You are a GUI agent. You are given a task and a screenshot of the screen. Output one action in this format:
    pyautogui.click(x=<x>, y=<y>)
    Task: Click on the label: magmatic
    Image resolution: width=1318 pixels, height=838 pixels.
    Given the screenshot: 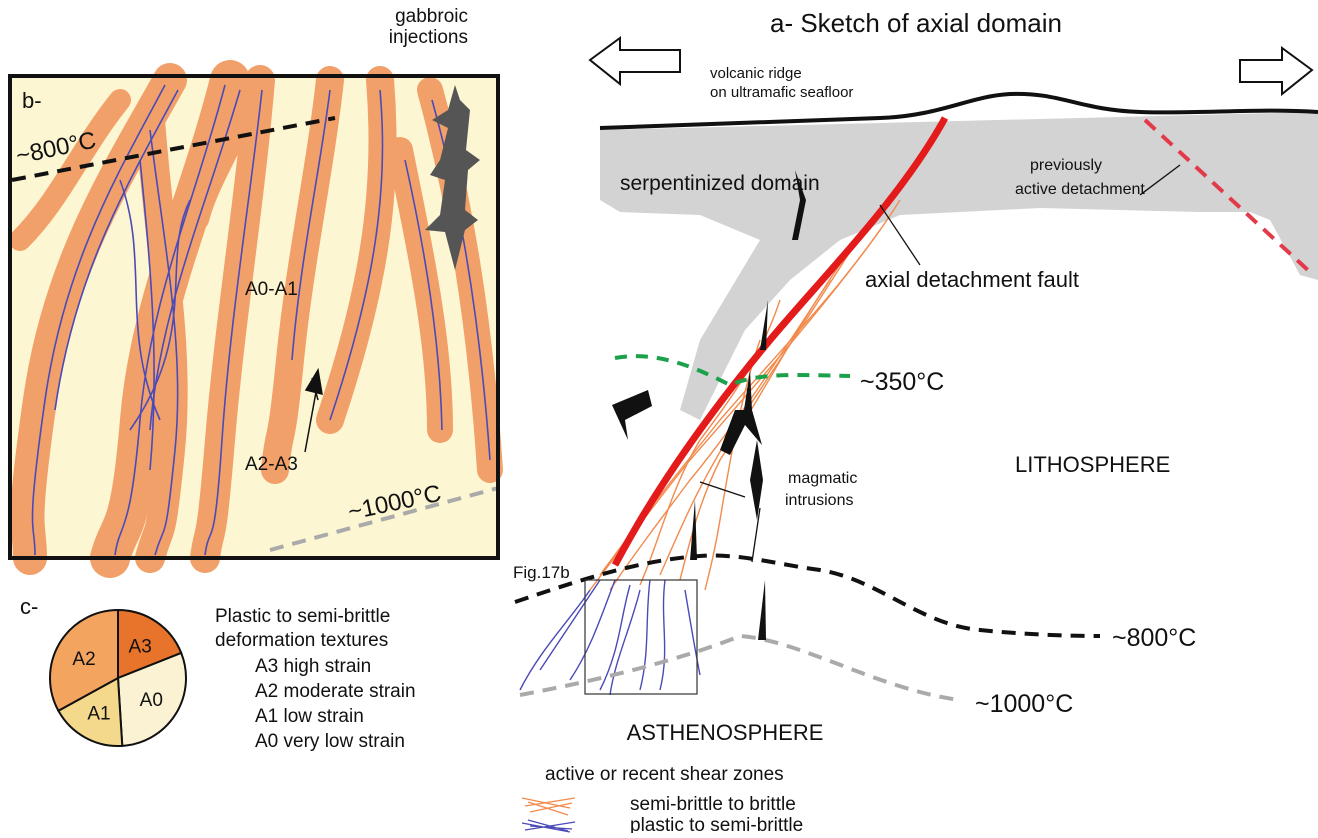 What is the action you would take?
    pyautogui.click(x=822, y=478)
    